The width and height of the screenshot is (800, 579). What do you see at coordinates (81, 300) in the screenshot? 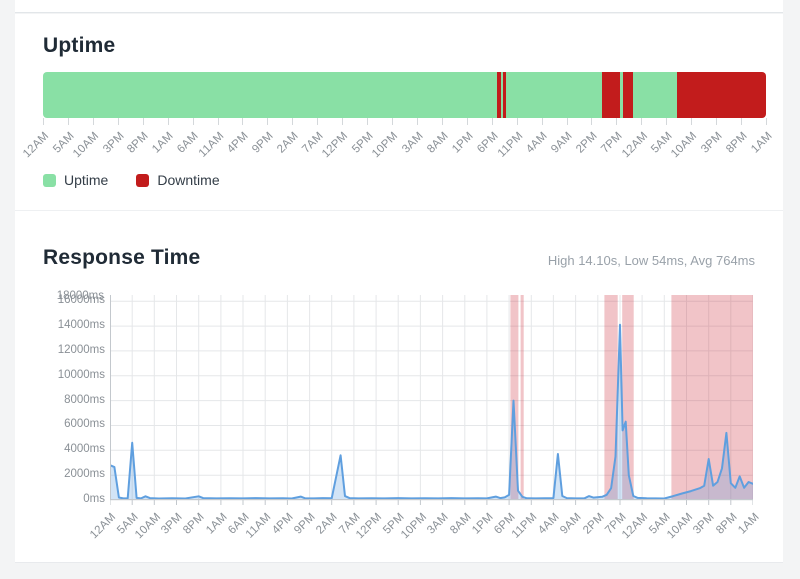
I see `y-axis-label: 16000ms` at bounding box center [81, 300].